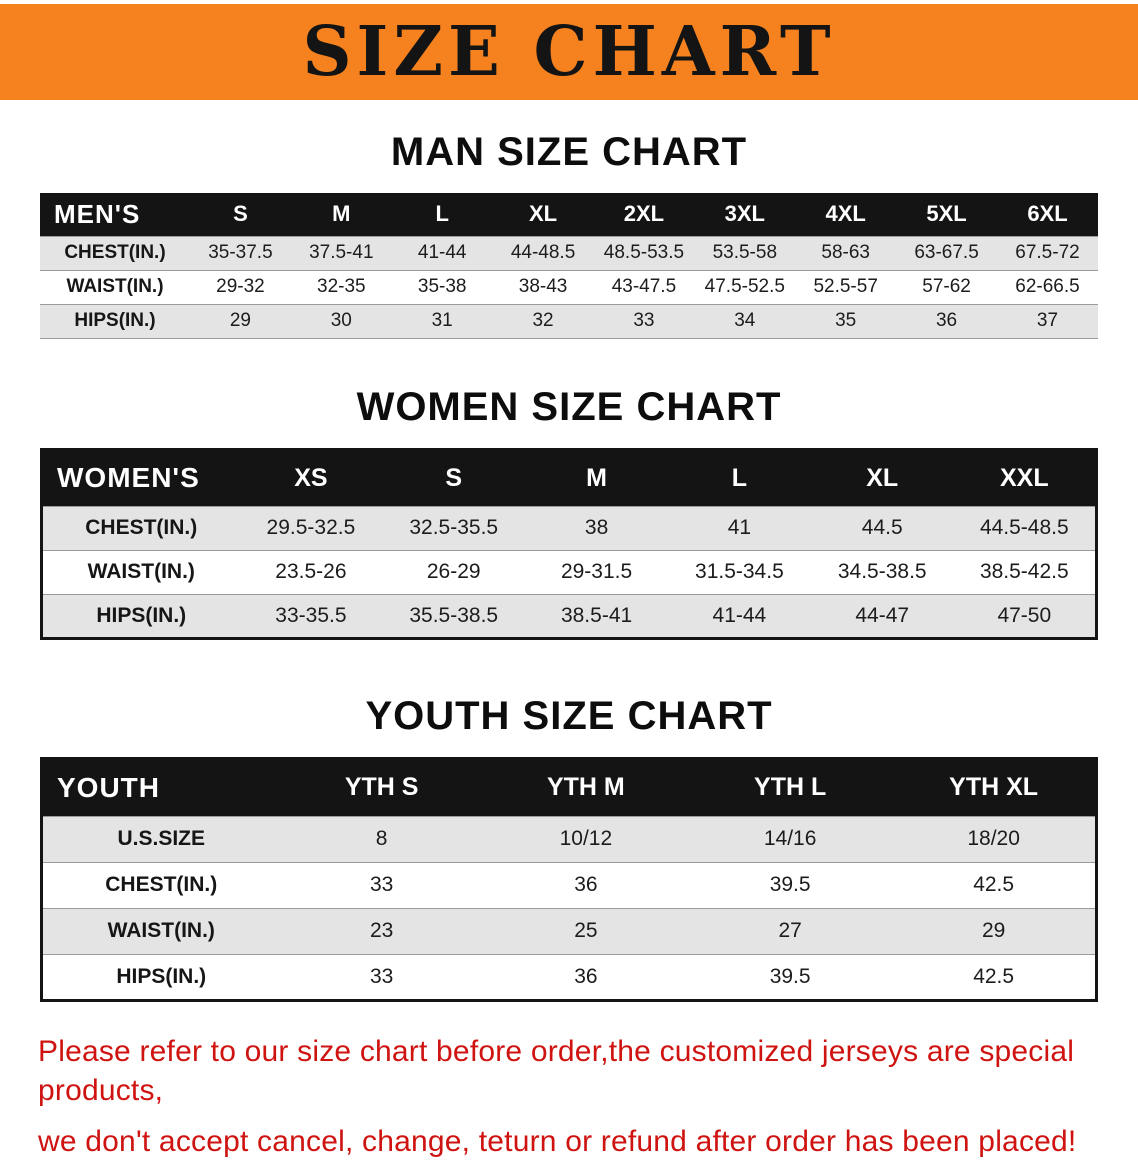 The image size is (1138, 1173). What do you see at coordinates (161, 976) in the screenshot?
I see `youth-row-label: HIPS(IN.)` at bounding box center [161, 976].